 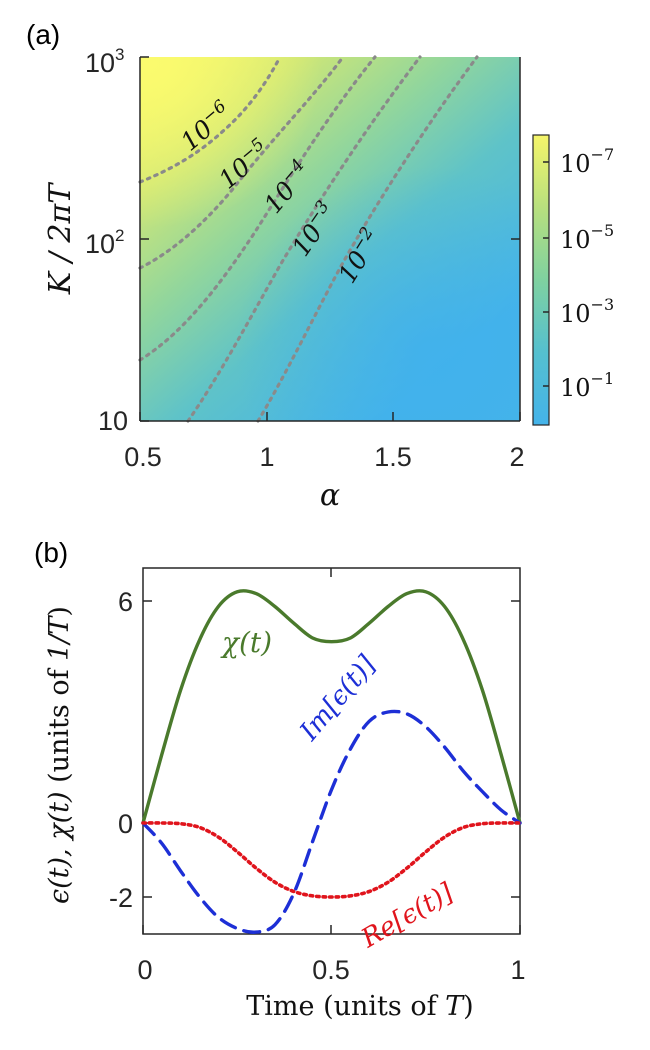 I want to click on series-line-dotted, so click(x=331, y=860).